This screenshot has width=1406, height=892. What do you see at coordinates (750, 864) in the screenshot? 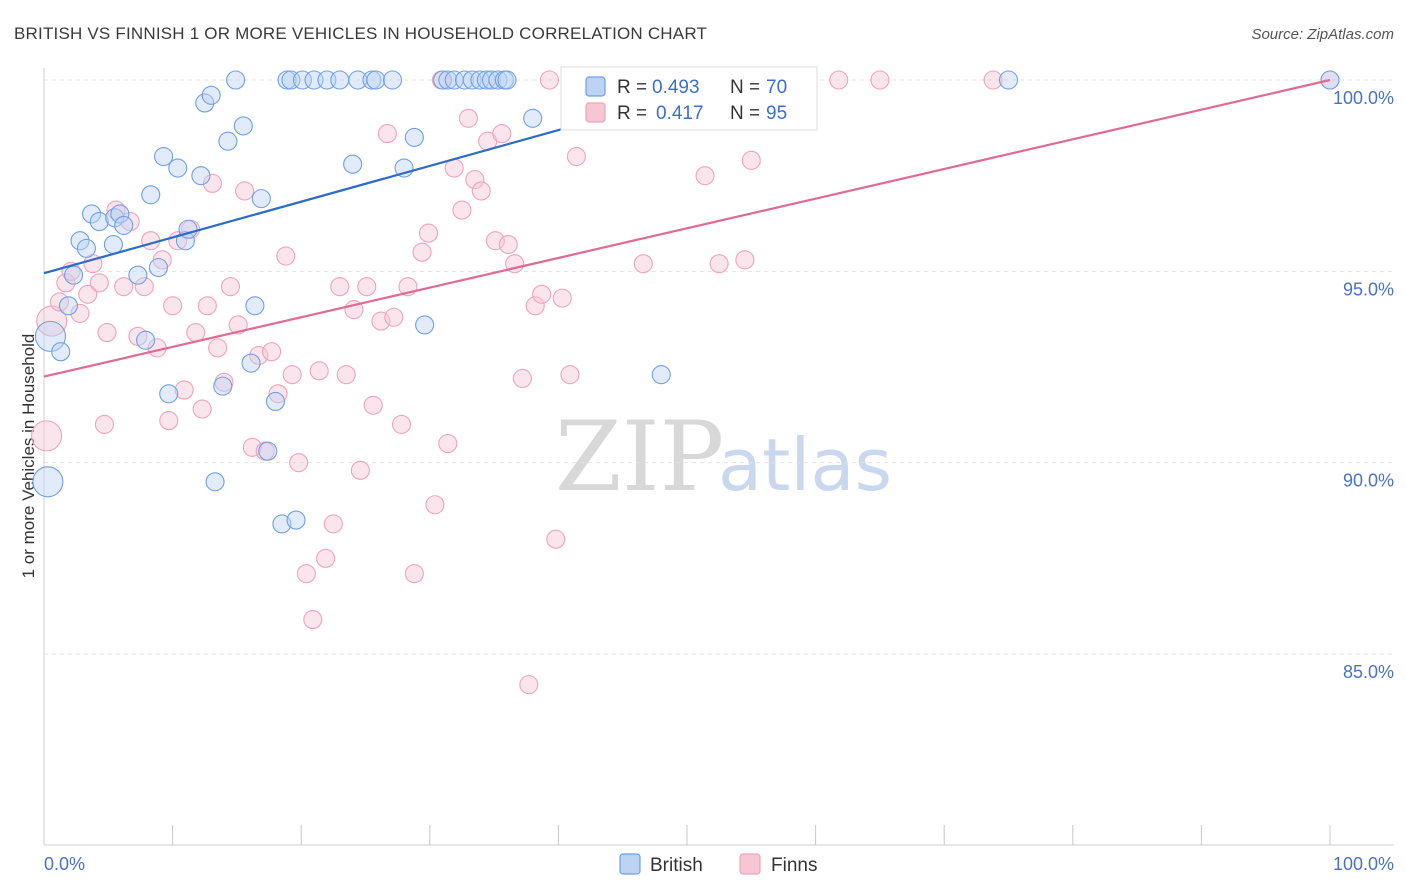
I see `finns-series-swatch` at bounding box center [750, 864].